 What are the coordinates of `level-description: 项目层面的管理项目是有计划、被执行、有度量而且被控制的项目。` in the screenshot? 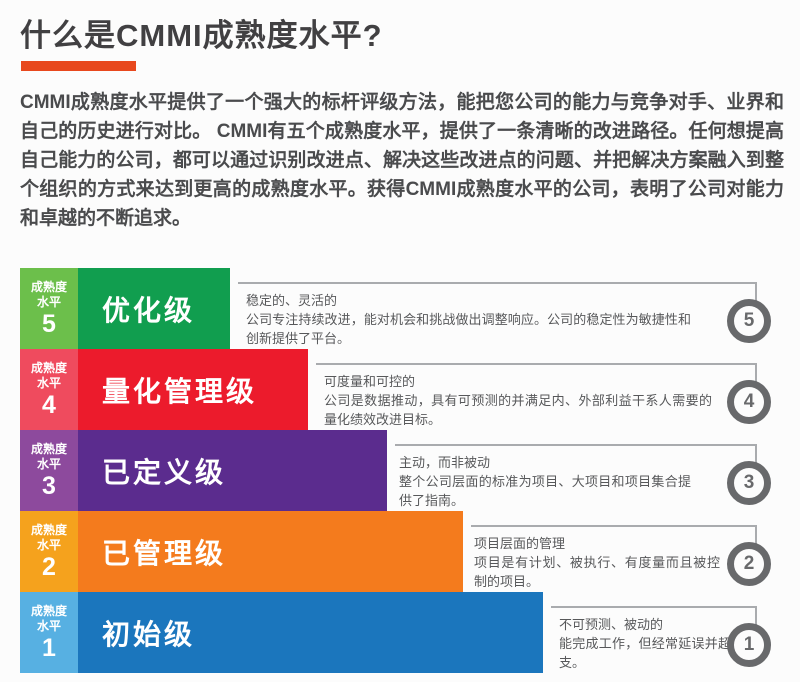 It's located at (597, 562).